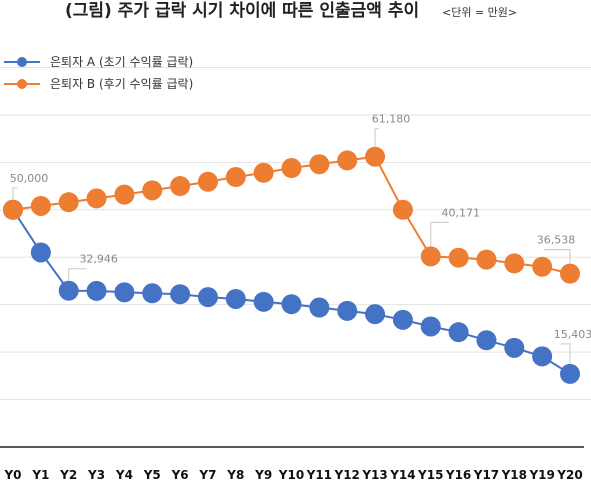 The width and height of the screenshot is (591, 480). I want to click on x-tick-label: Y14, so click(402, 474).